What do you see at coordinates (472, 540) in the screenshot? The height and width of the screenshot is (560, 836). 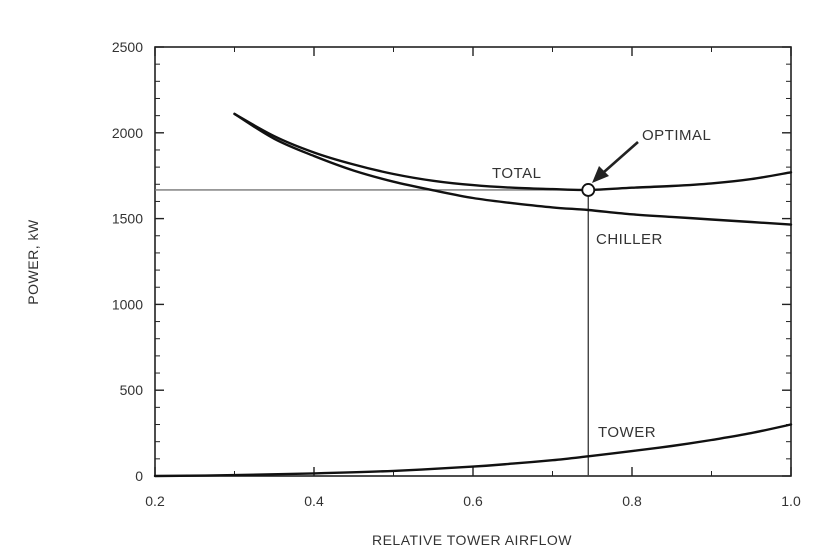 I see `x-axis-title: RELATIVE TOWER AIRFLOW` at bounding box center [472, 540].